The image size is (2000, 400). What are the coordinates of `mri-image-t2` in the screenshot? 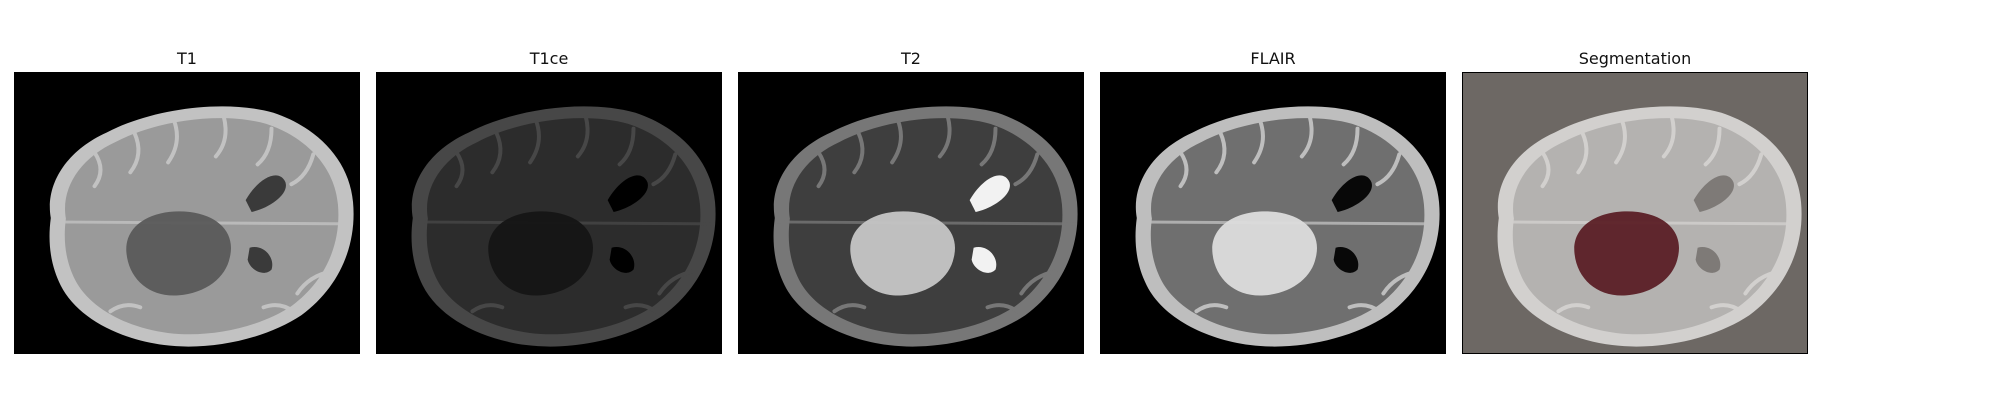 It's located at (911, 213).